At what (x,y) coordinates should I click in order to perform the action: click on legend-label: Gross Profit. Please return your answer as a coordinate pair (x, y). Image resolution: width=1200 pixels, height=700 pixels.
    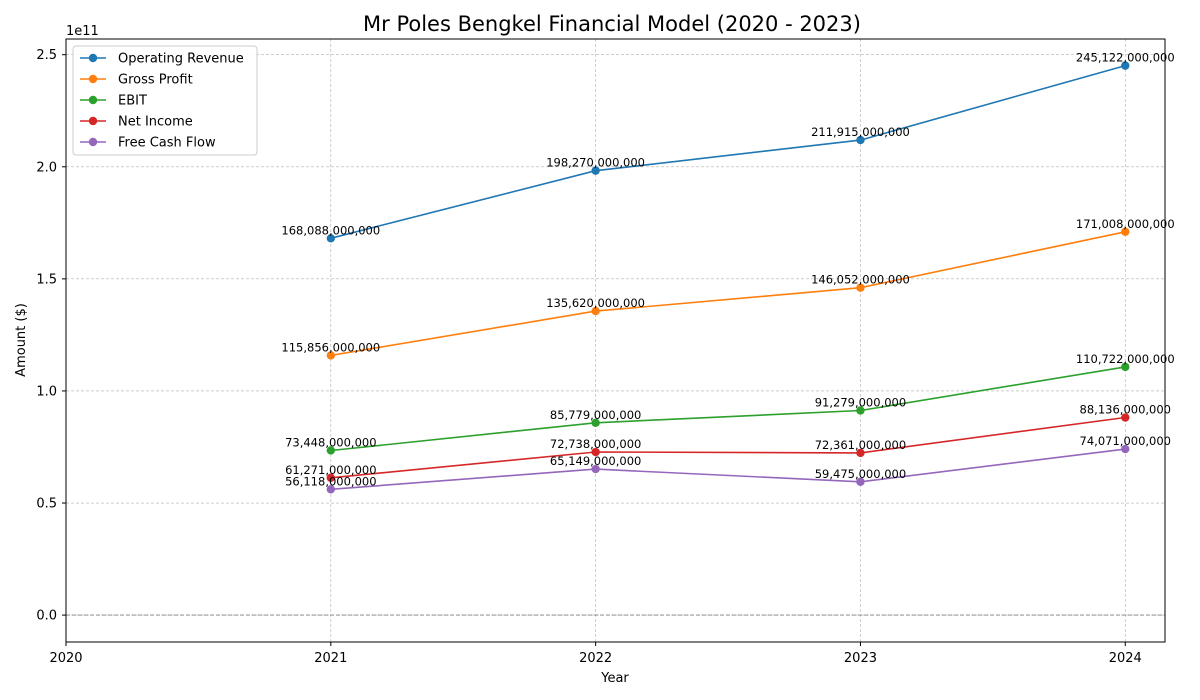
    Looking at the image, I should click on (155, 80).